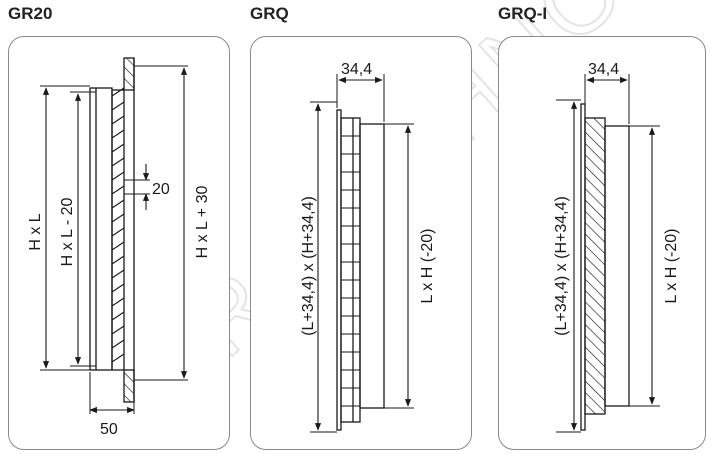  I want to click on grq-duct, so click(372, 266).